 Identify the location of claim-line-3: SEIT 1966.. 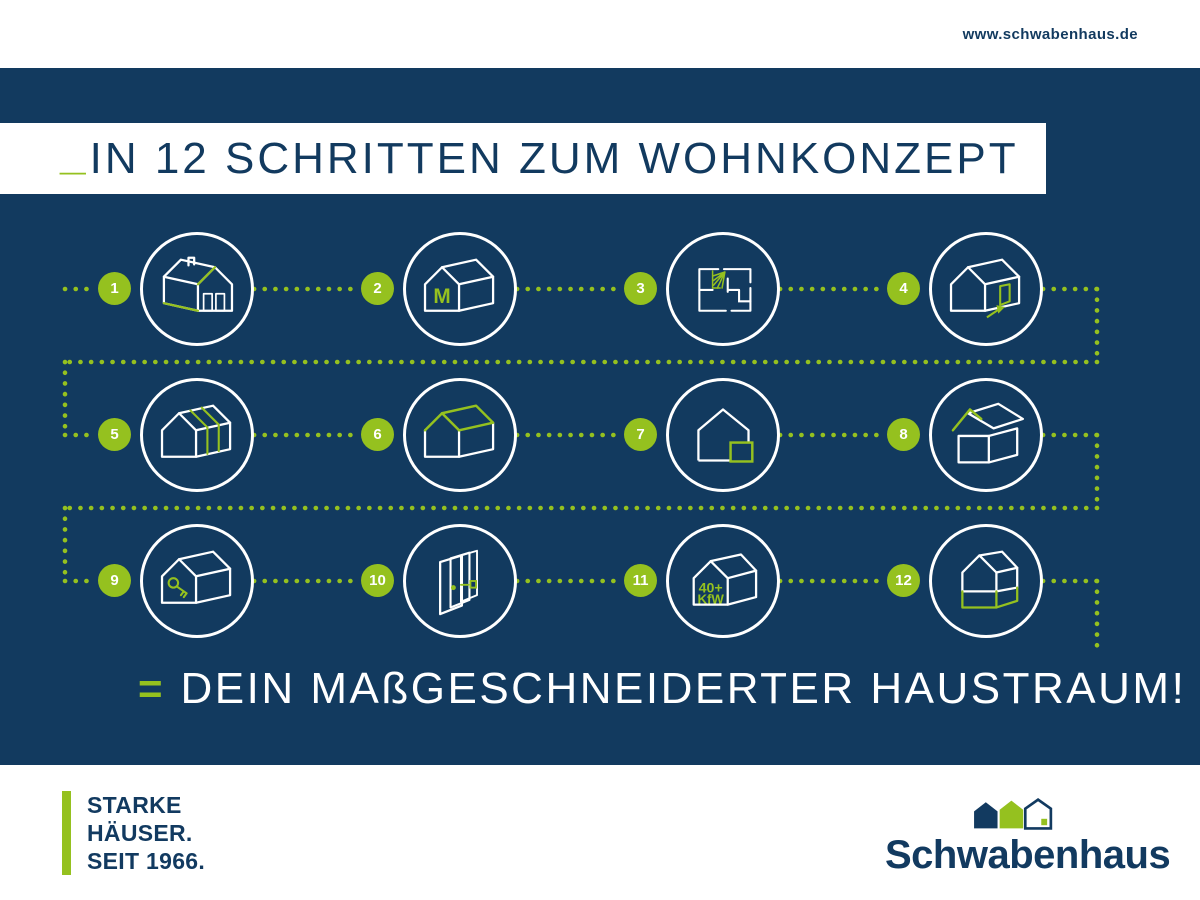
(146, 861).